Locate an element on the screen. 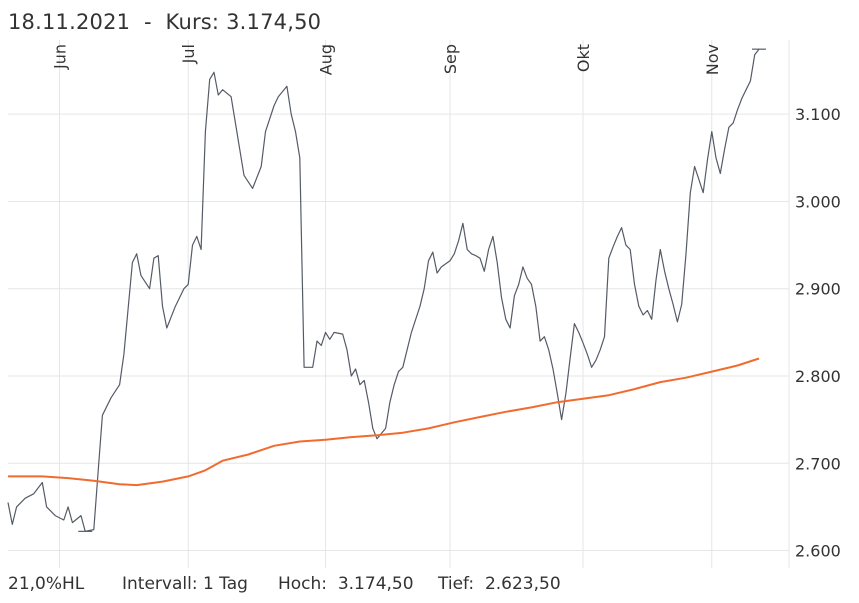 The image size is (859, 603). y-tick-label: 2.900 is located at coordinates (818, 289).